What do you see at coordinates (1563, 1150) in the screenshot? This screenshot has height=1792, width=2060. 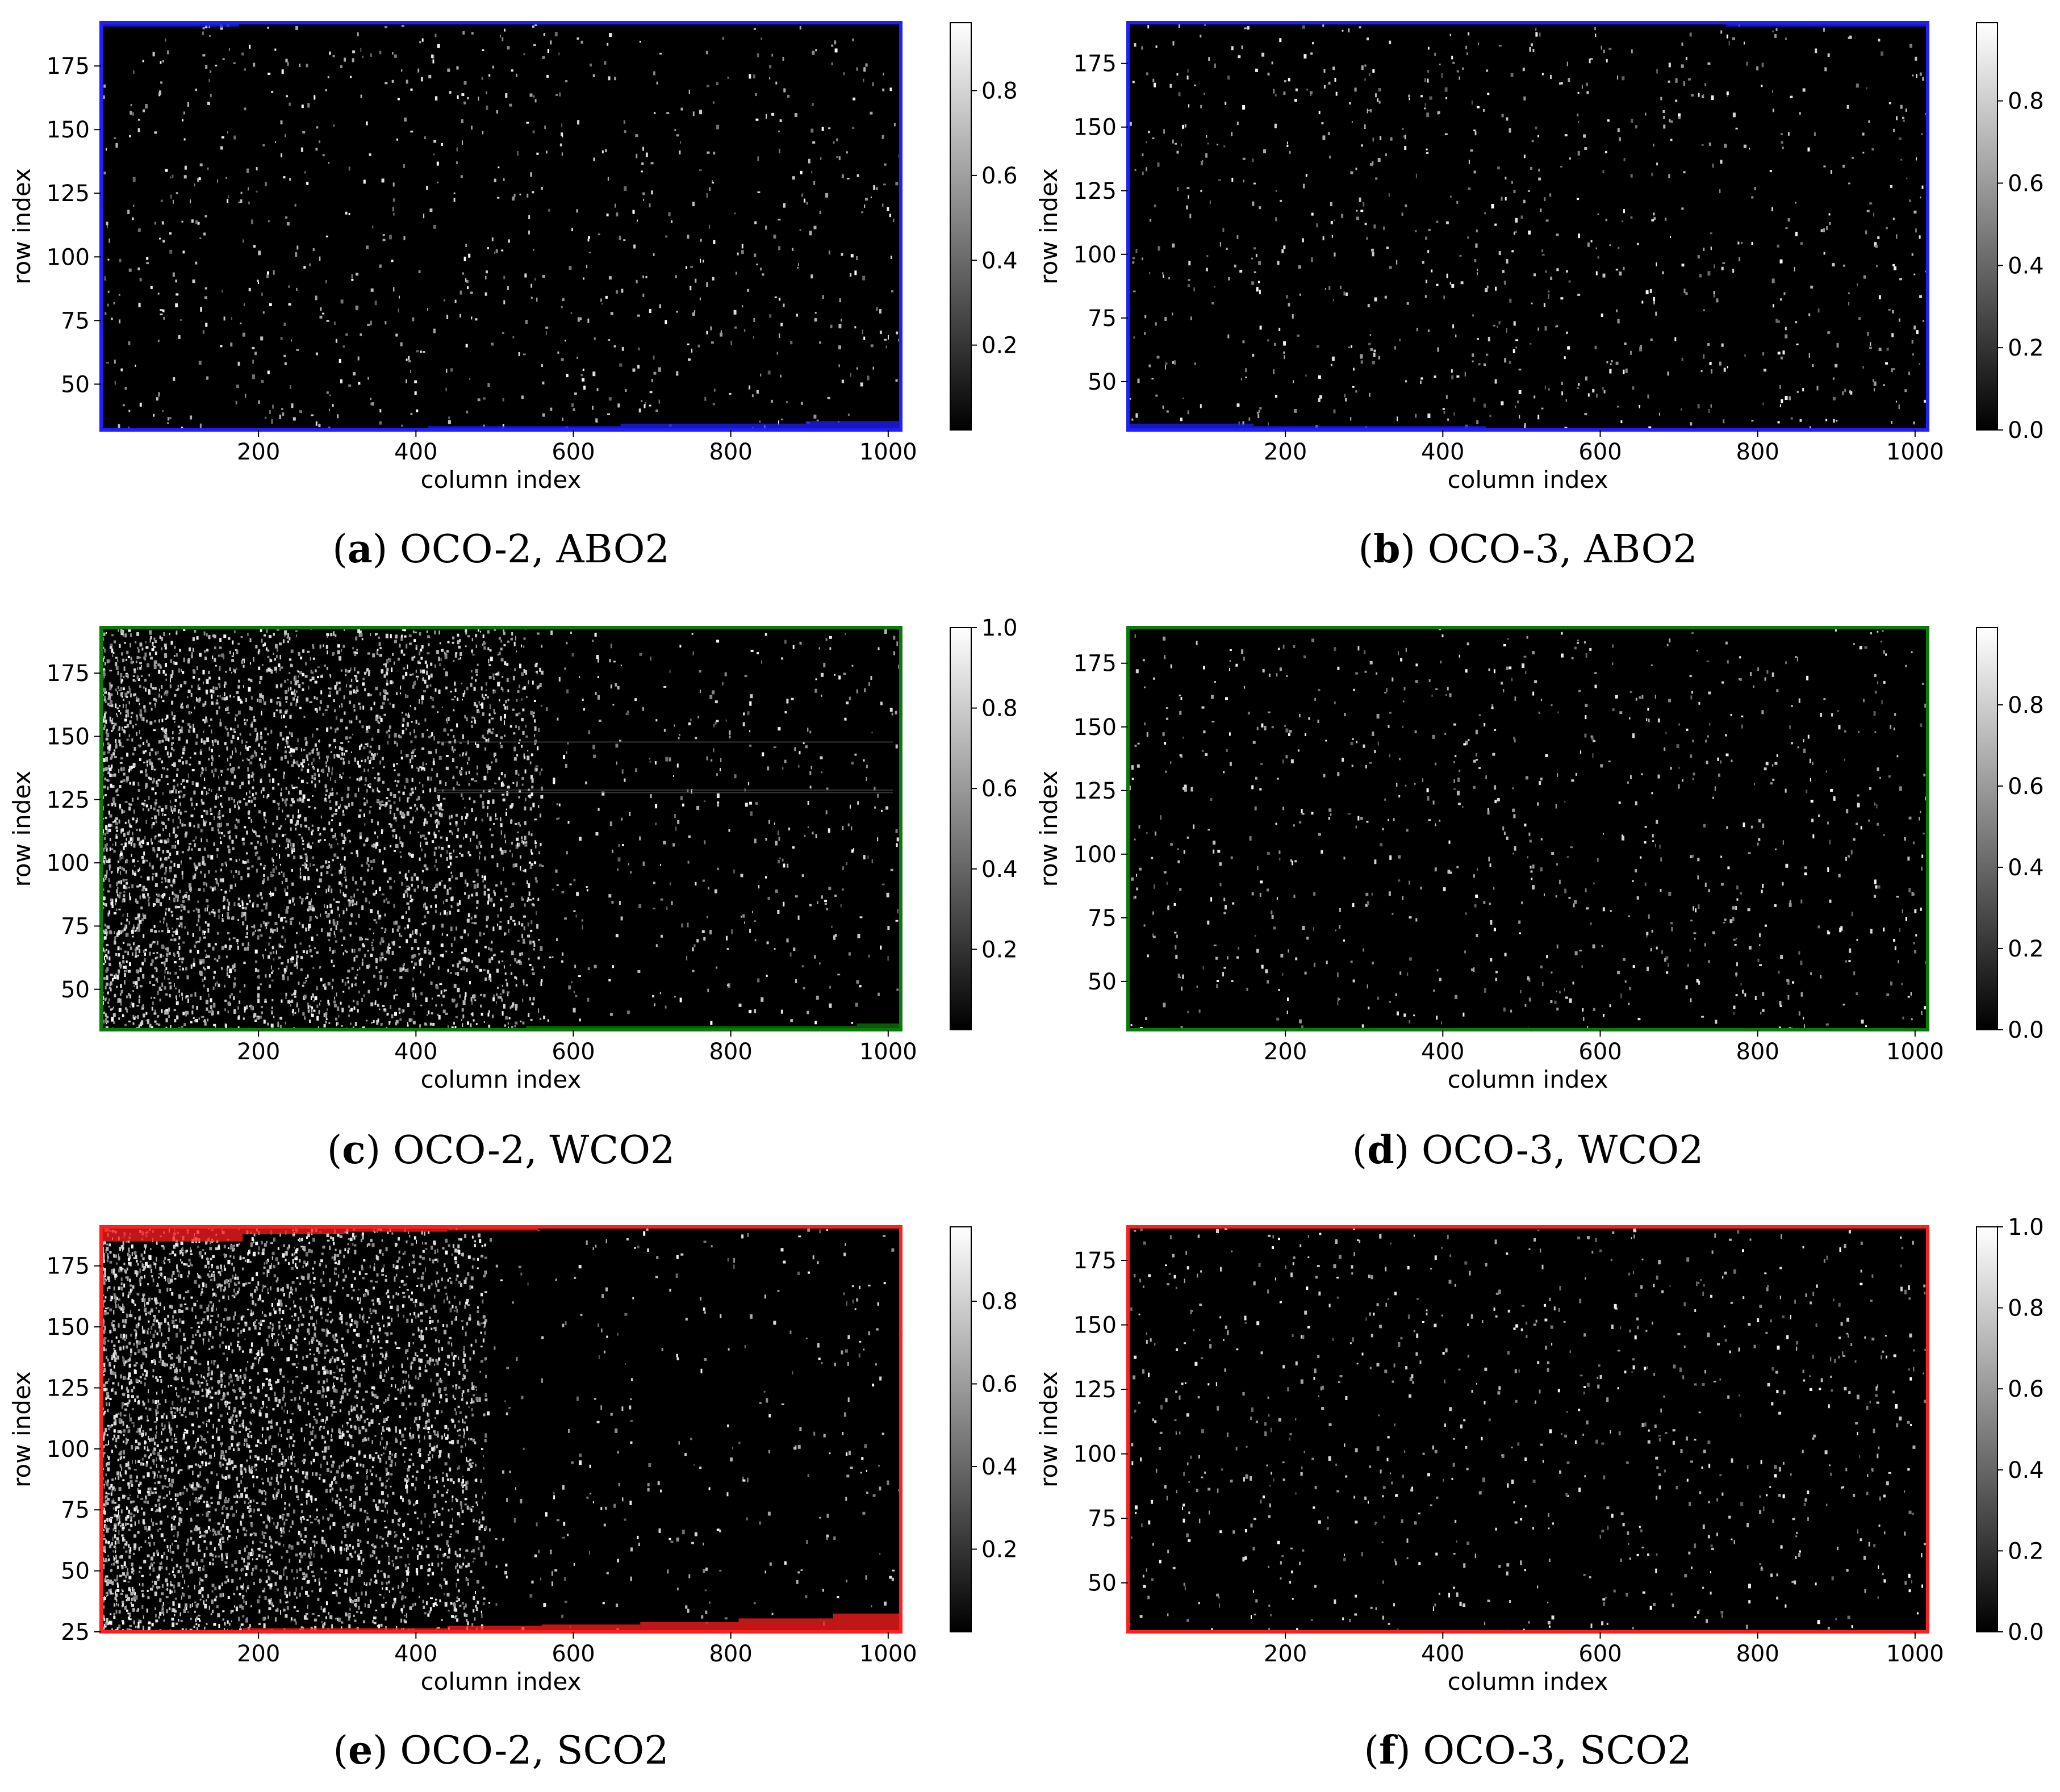 I see `caption-text: OCO-3, WCO2` at bounding box center [1563, 1150].